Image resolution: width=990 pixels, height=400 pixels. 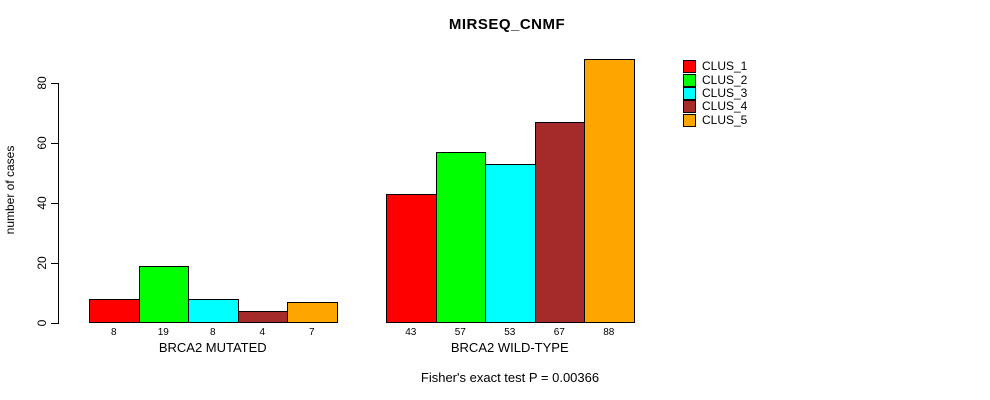 I want to click on bar-value-label: 19, so click(x=163, y=332).